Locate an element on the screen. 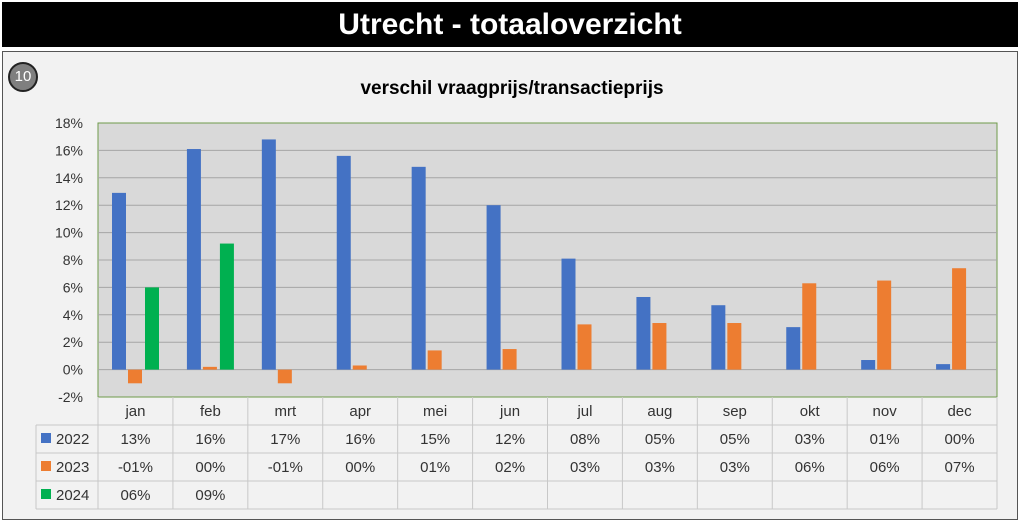  y-tick-label: 14% is located at coordinates (69, 178).